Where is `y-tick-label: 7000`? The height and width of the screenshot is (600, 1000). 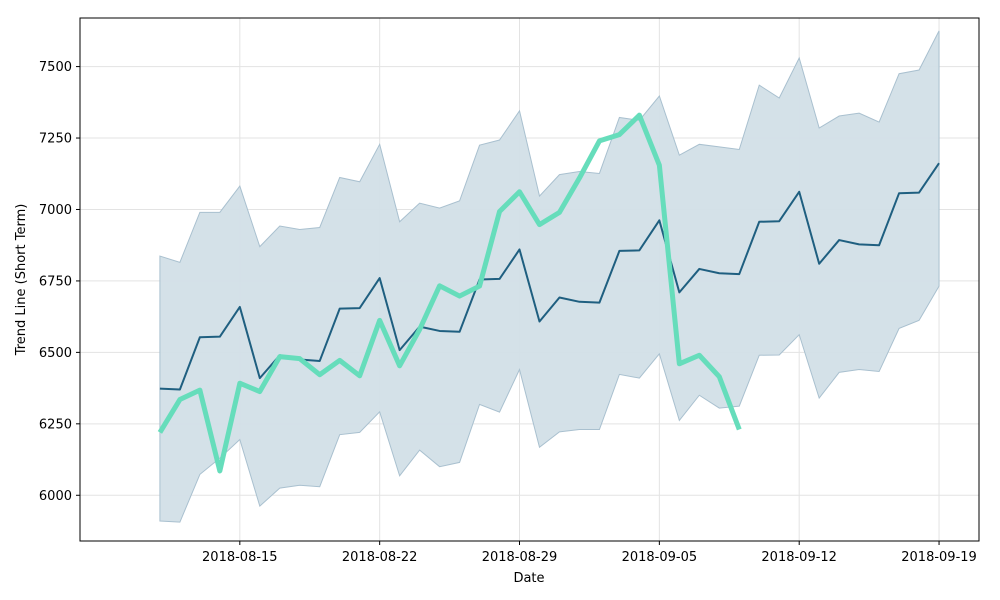
y-tick-label: 7000 is located at coordinates (55, 210).